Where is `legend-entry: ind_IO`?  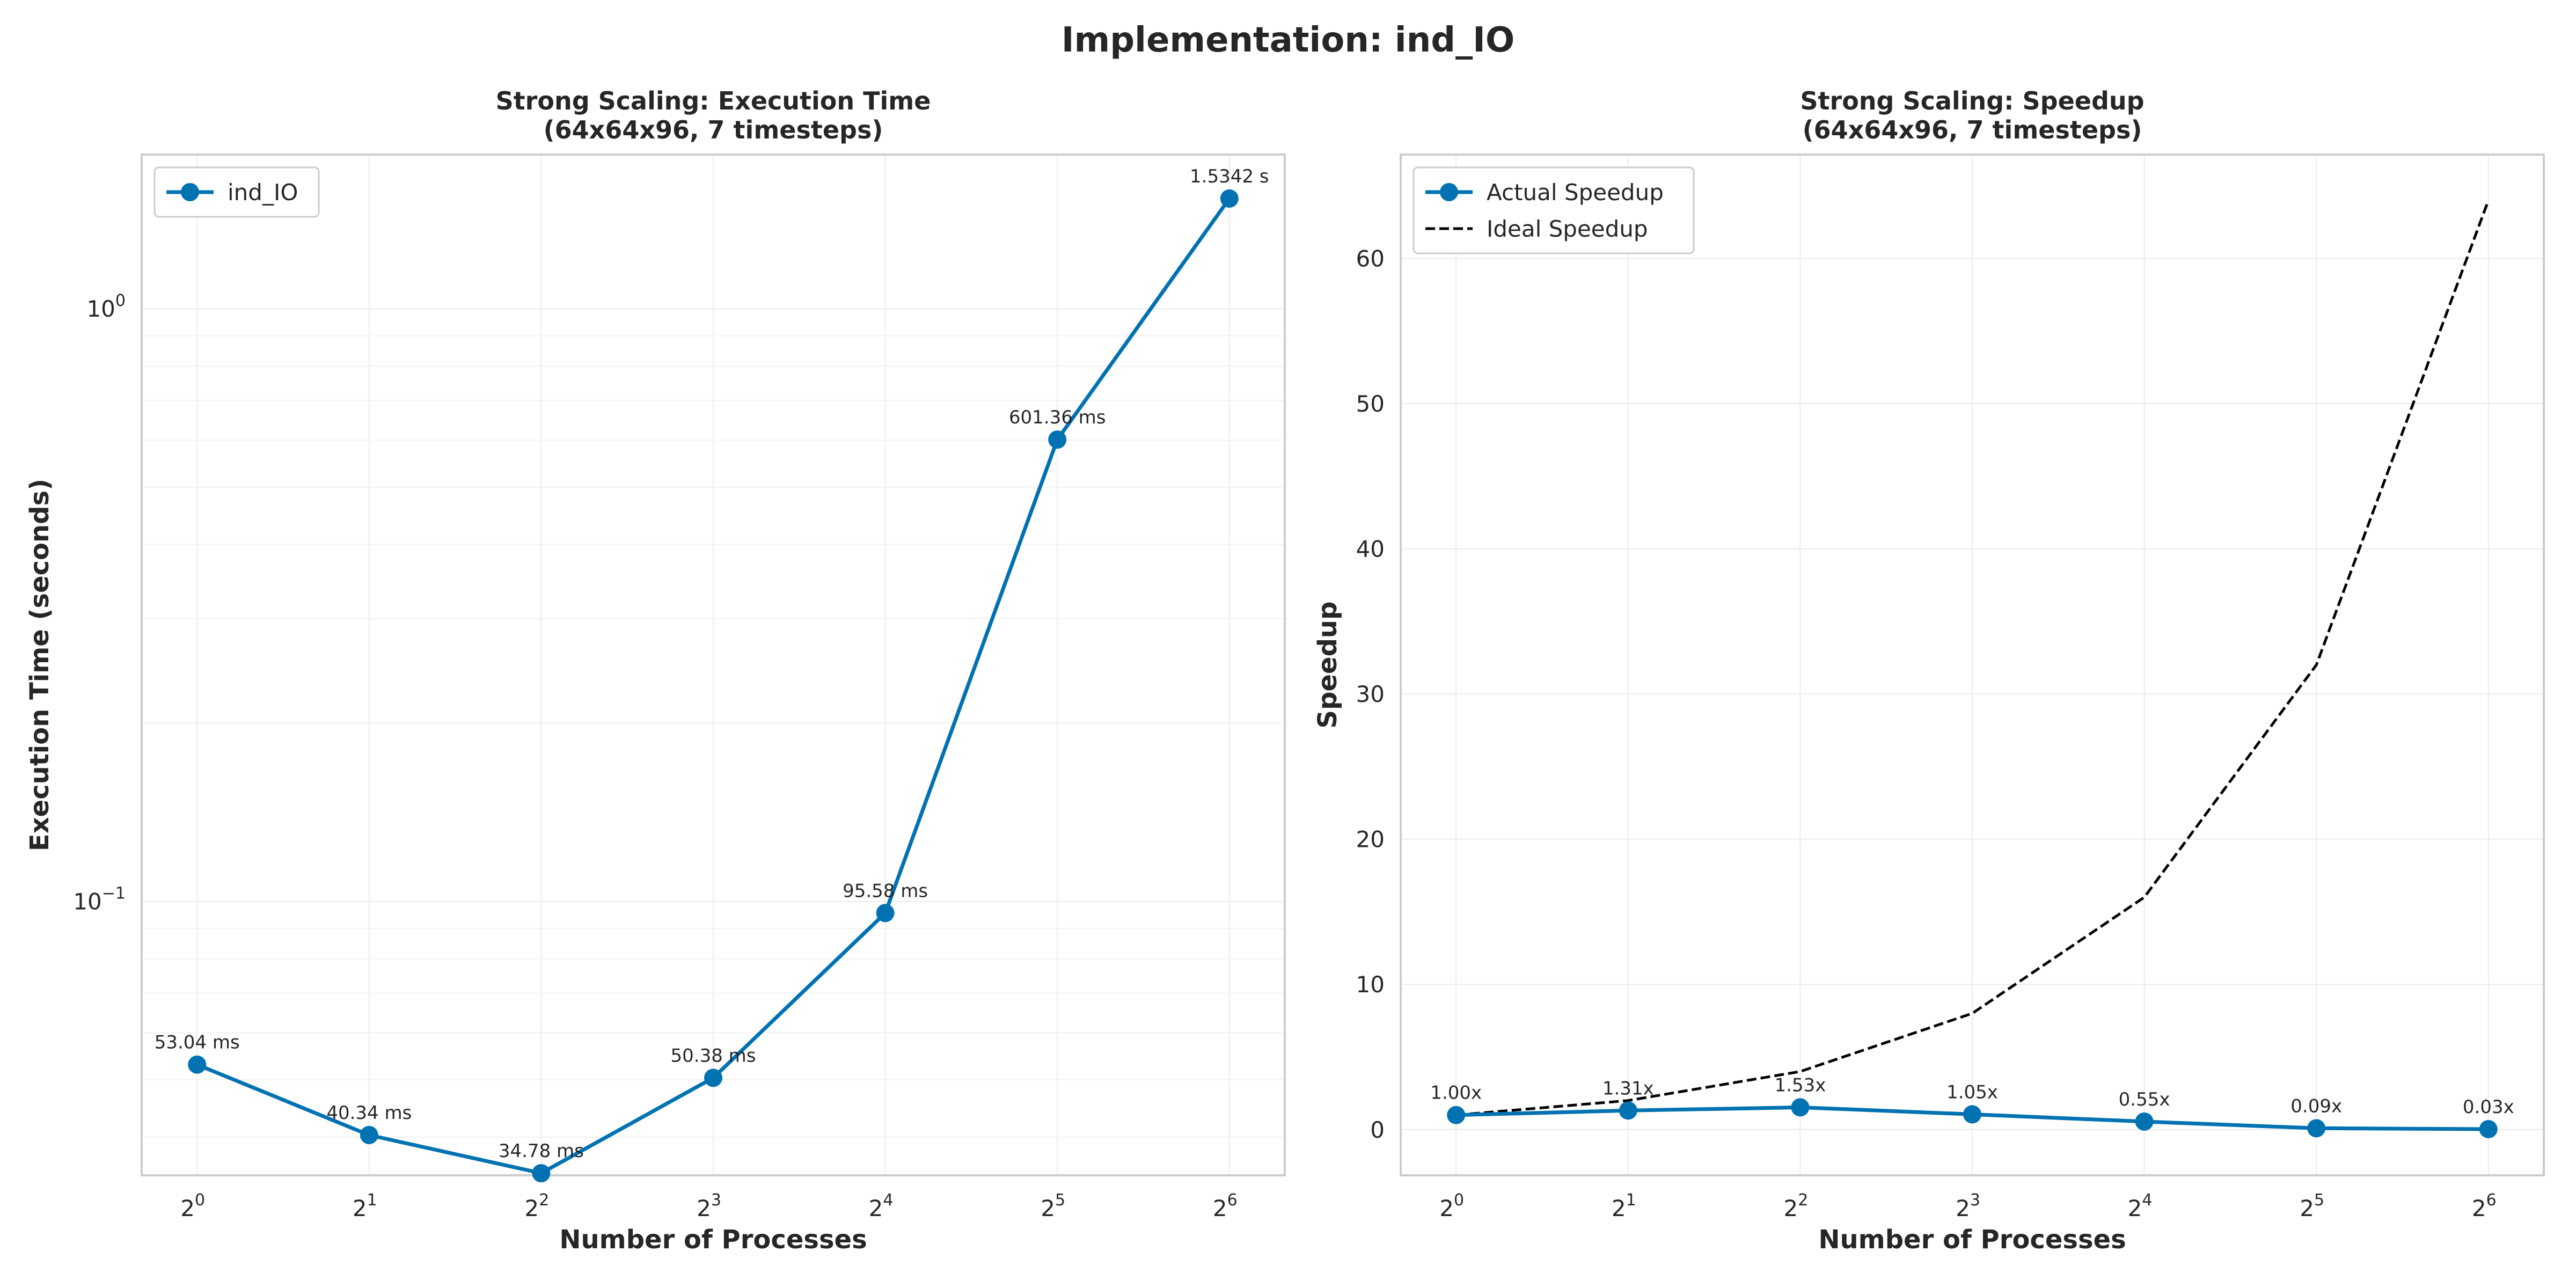 legend-entry: ind_IO is located at coordinates (263, 192).